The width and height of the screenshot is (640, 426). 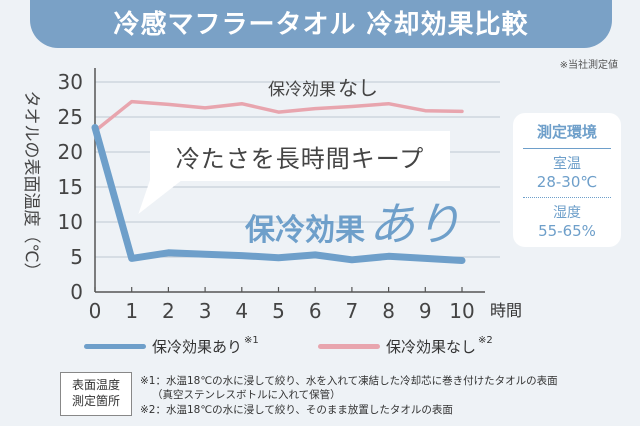 I want to click on legend-footnote-mark-1: ※1, so click(x=251, y=340).